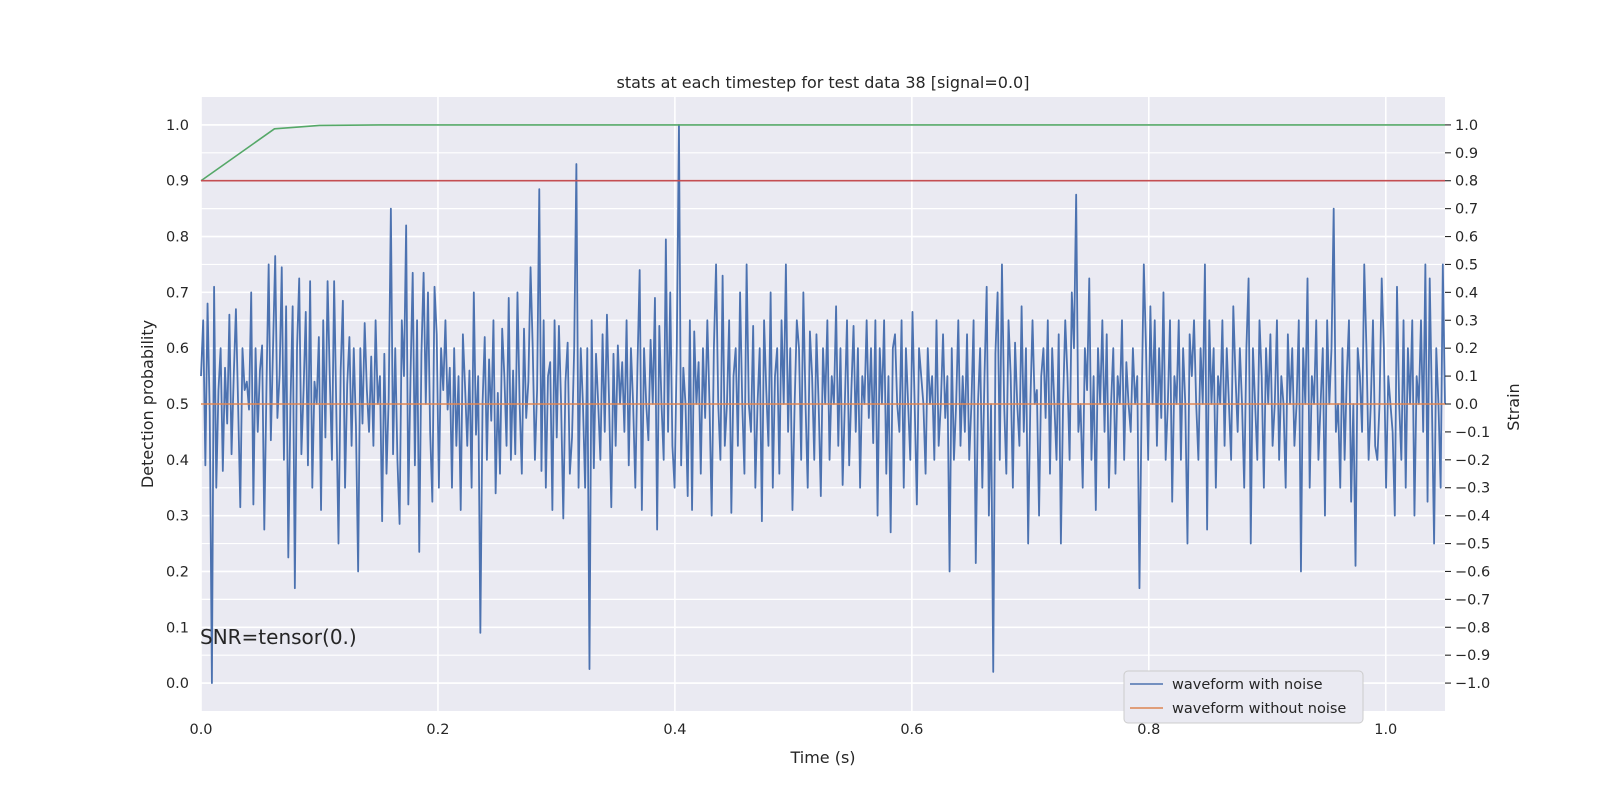  I want to click on right-tick-label: −0.5, so click(1472, 545).